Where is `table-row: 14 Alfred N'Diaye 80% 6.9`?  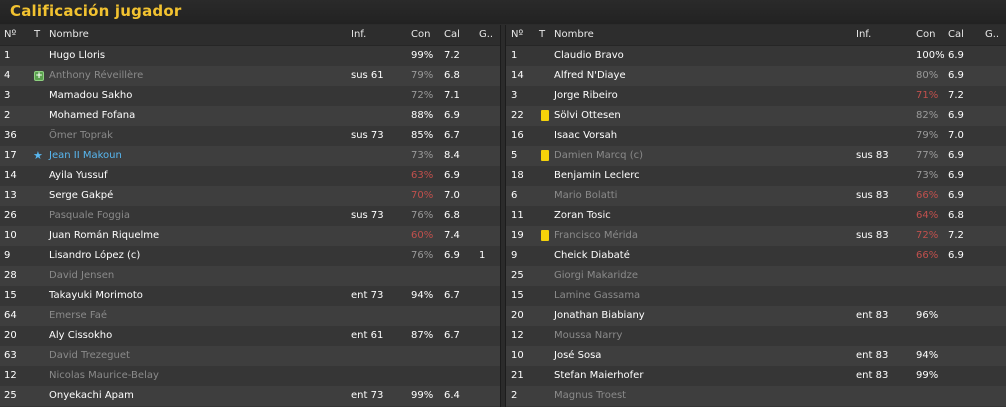 table-row: 14 Alfred N'Diaye 80% 6.9 is located at coordinates (756, 76).